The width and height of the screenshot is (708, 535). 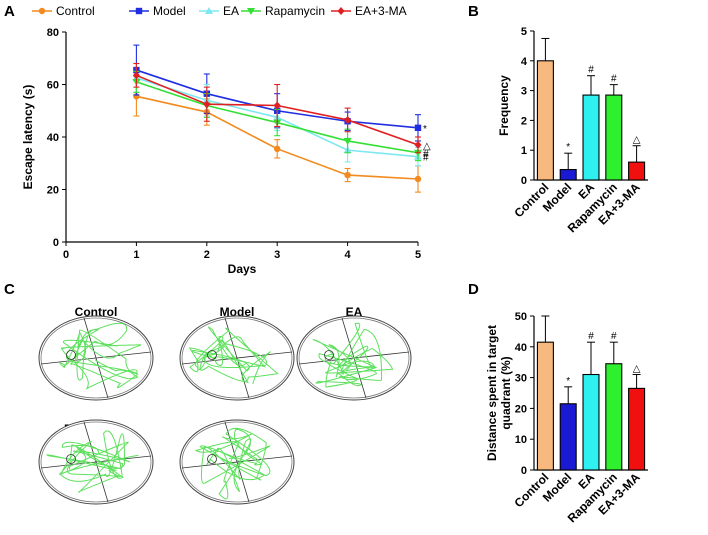 I want to click on y-tick-label: 10, so click(x=521, y=440).